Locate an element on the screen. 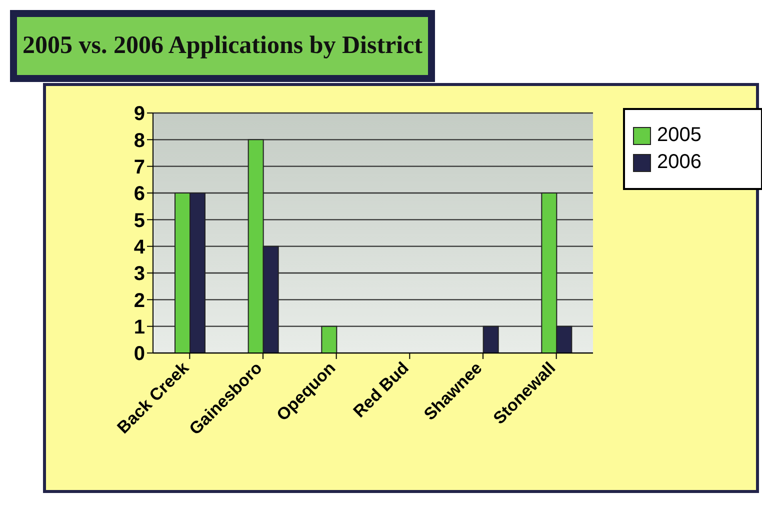 The width and height of the screenshot is (762, 513). y-tick-label: 0 is located at coordinates (139, 354).